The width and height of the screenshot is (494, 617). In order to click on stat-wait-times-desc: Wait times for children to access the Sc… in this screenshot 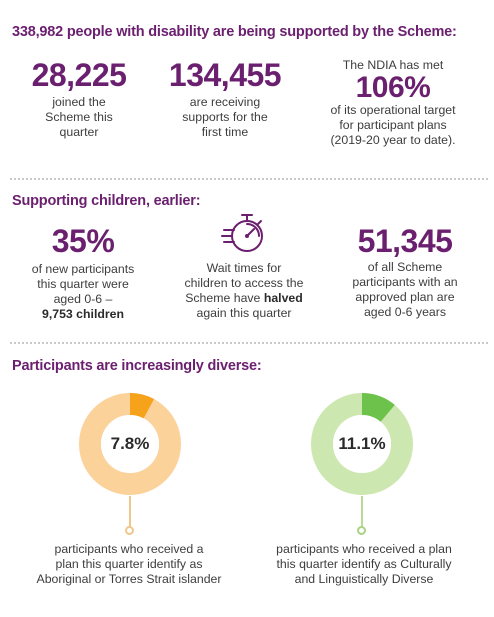, I will do `click(244, 291)`.